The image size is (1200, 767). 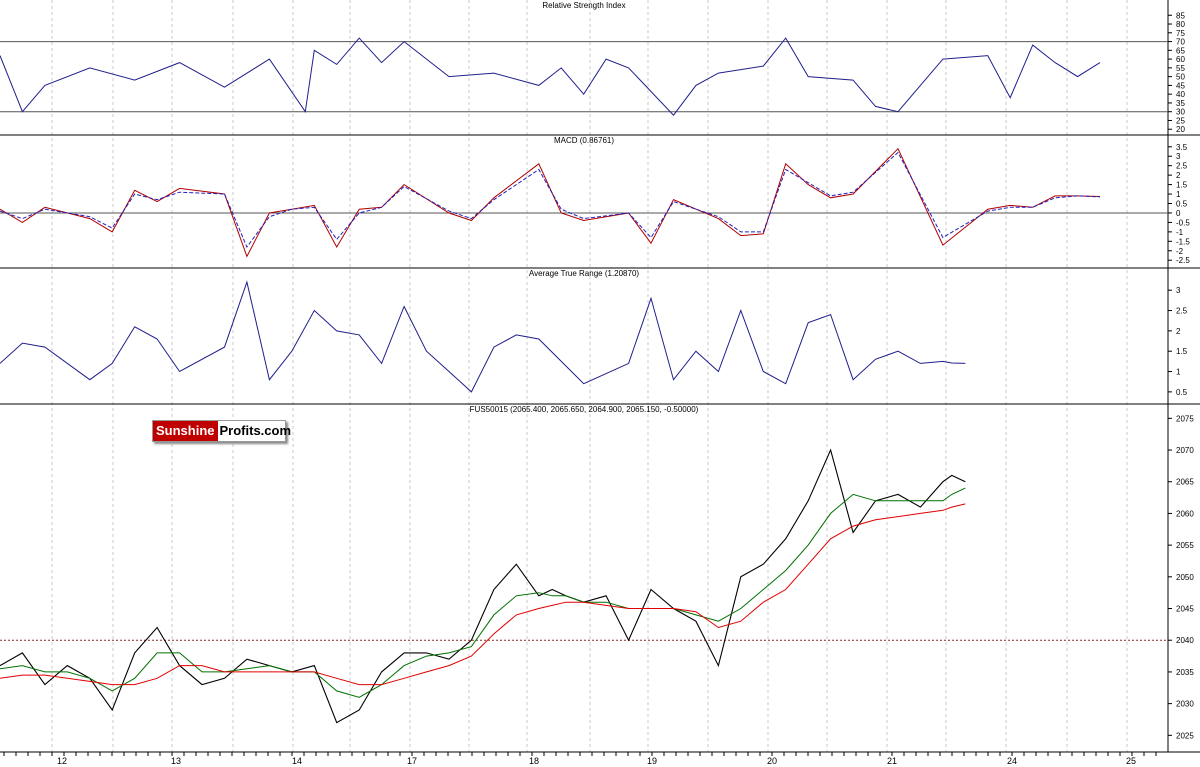 What do you see at coordinates (584, 273) in the screenshot?
I see `panel-title-2: Average True Range (1.20870)` at bounding box center [584, 273].